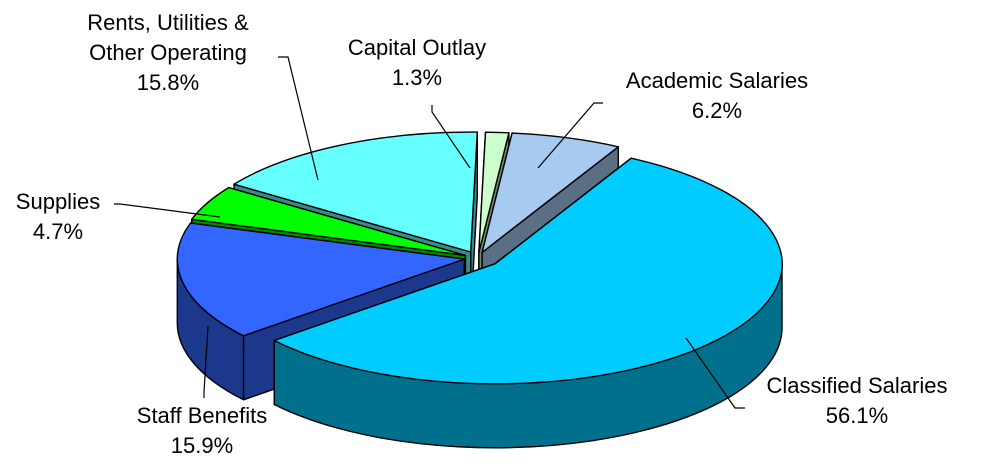 The width and height of the screenshot is (982, 471). What do you see at coordinates (202, 415) in the screenshot?
I see `slice-name-label: Staff Benefits` at bounding box center [202, 415].